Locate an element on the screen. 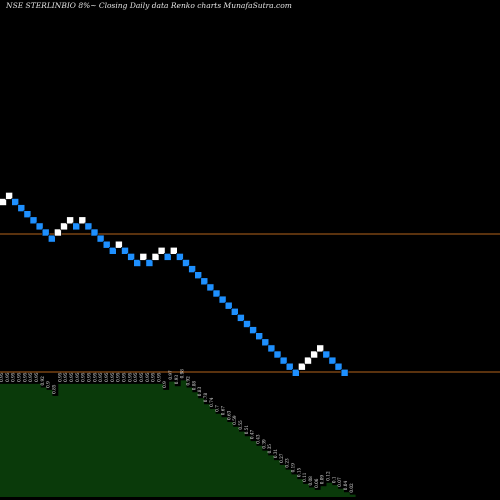 This screenshot has height=500, width=500. indicator-value-label: 0.51 is located at coordinates (246, 430).